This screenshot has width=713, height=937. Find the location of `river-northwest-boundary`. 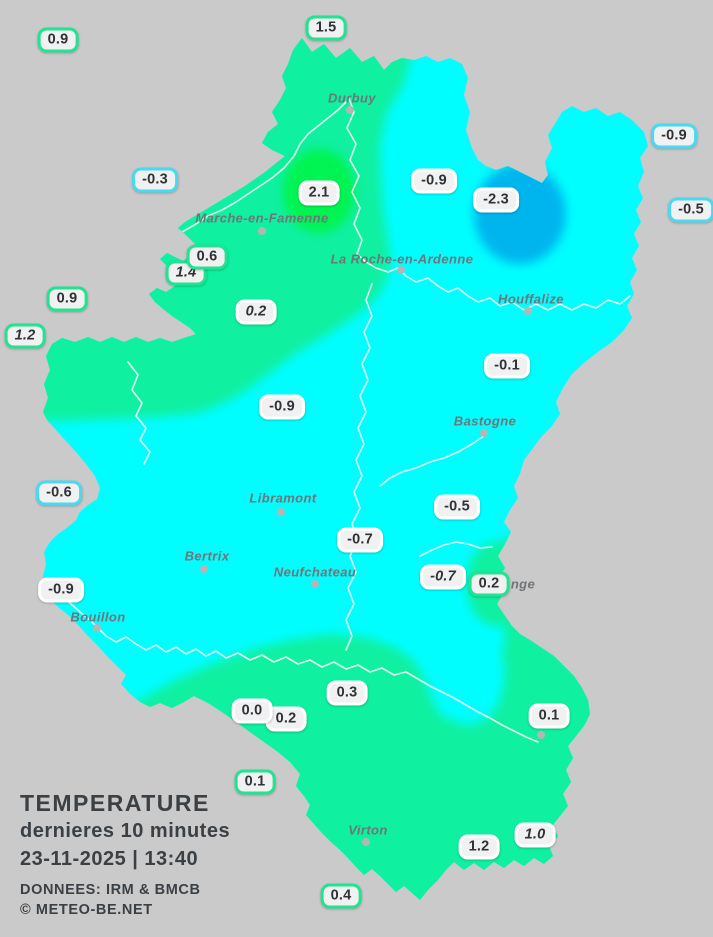

river-northwest-boundary is located at coordinates (264, 167).